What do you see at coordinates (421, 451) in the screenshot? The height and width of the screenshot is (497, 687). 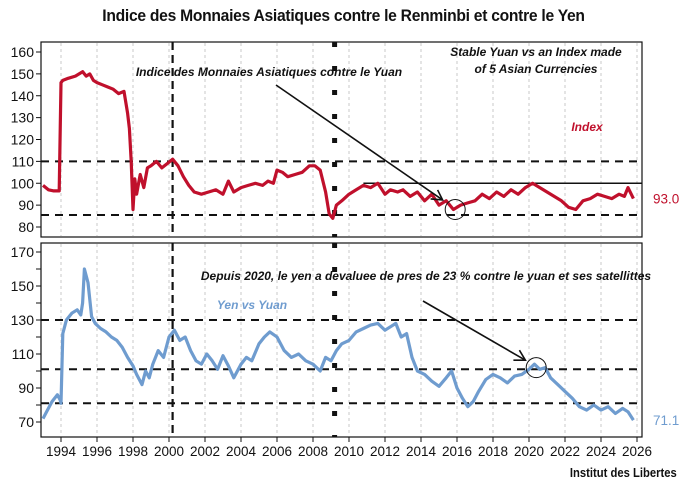 I see `x-tick-label: 2014` at bounding box center [421, 451].